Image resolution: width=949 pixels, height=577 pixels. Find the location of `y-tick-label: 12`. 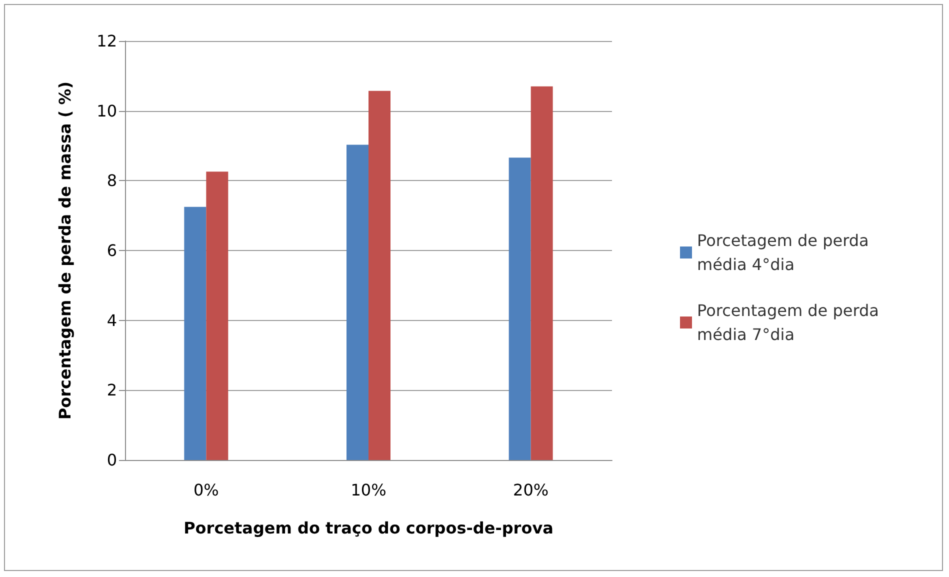

y-tick-label: 12 is located at coordinates (106, 41).